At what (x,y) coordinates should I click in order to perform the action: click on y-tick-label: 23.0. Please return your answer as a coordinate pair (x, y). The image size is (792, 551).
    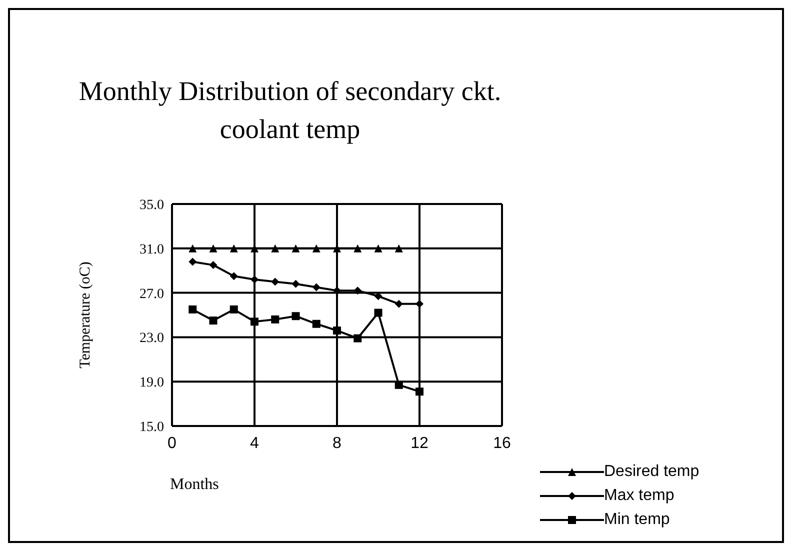
    Looking at the image, I should click on (152, 338).